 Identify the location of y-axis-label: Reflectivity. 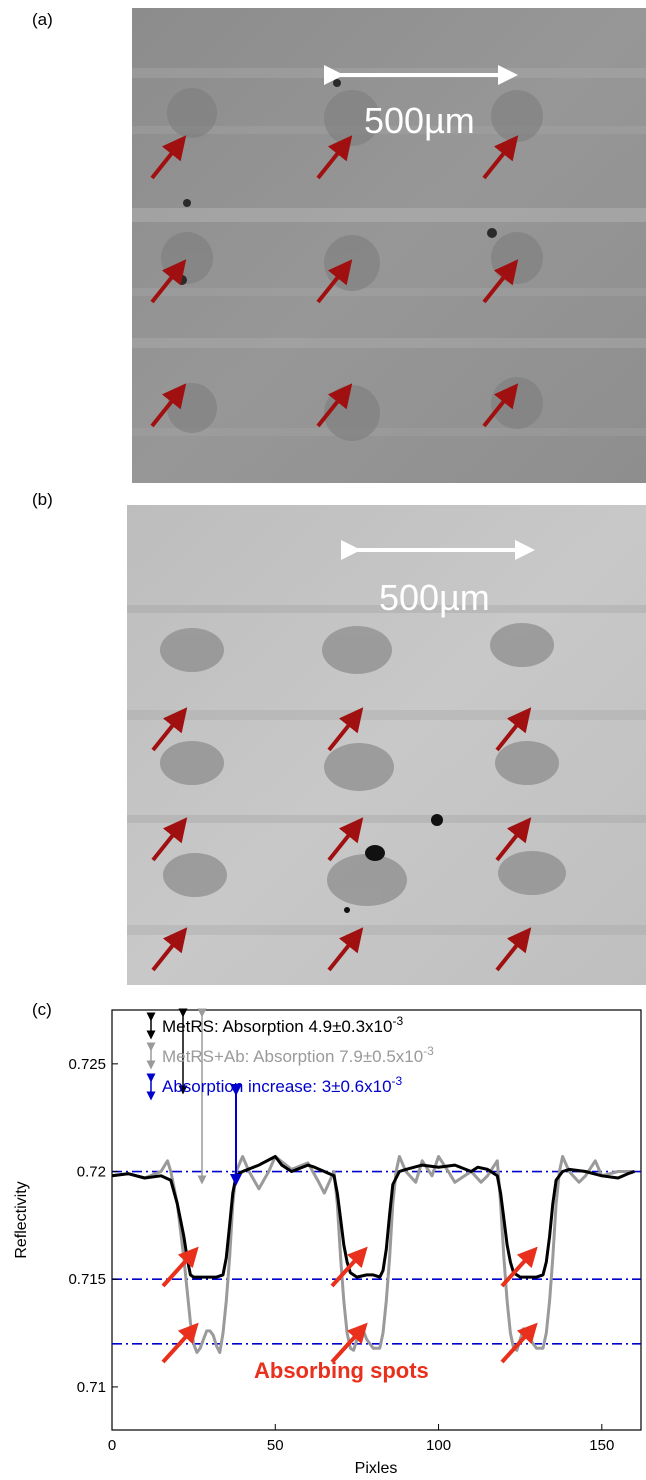
(21, 1219).